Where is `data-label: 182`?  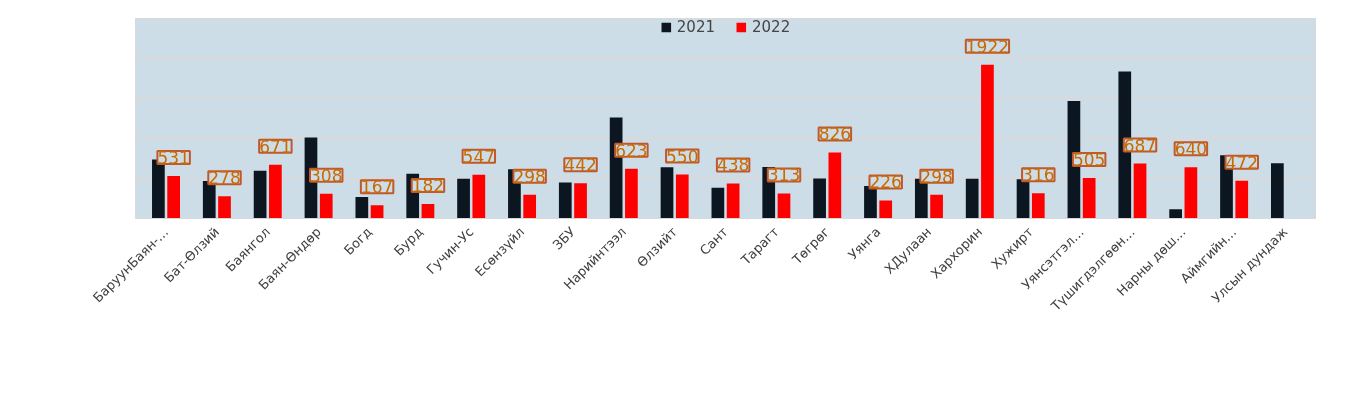
data-label: 182 is located at coordinates (428, 185).